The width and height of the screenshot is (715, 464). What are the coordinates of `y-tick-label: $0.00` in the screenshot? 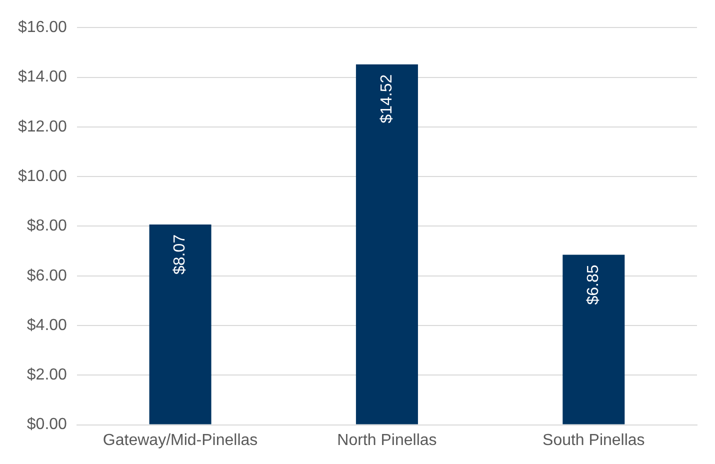 It's located at (47, 425).